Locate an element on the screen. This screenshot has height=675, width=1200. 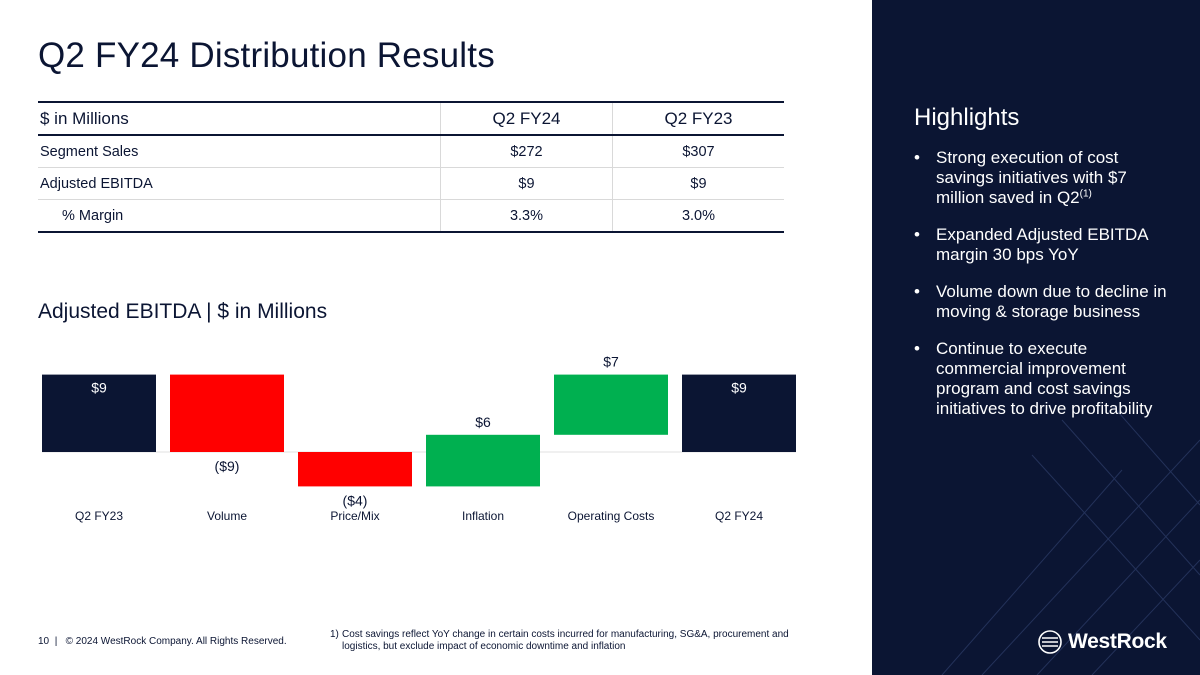
footnote-ref: (1) is located at coordinates (1085, 194).